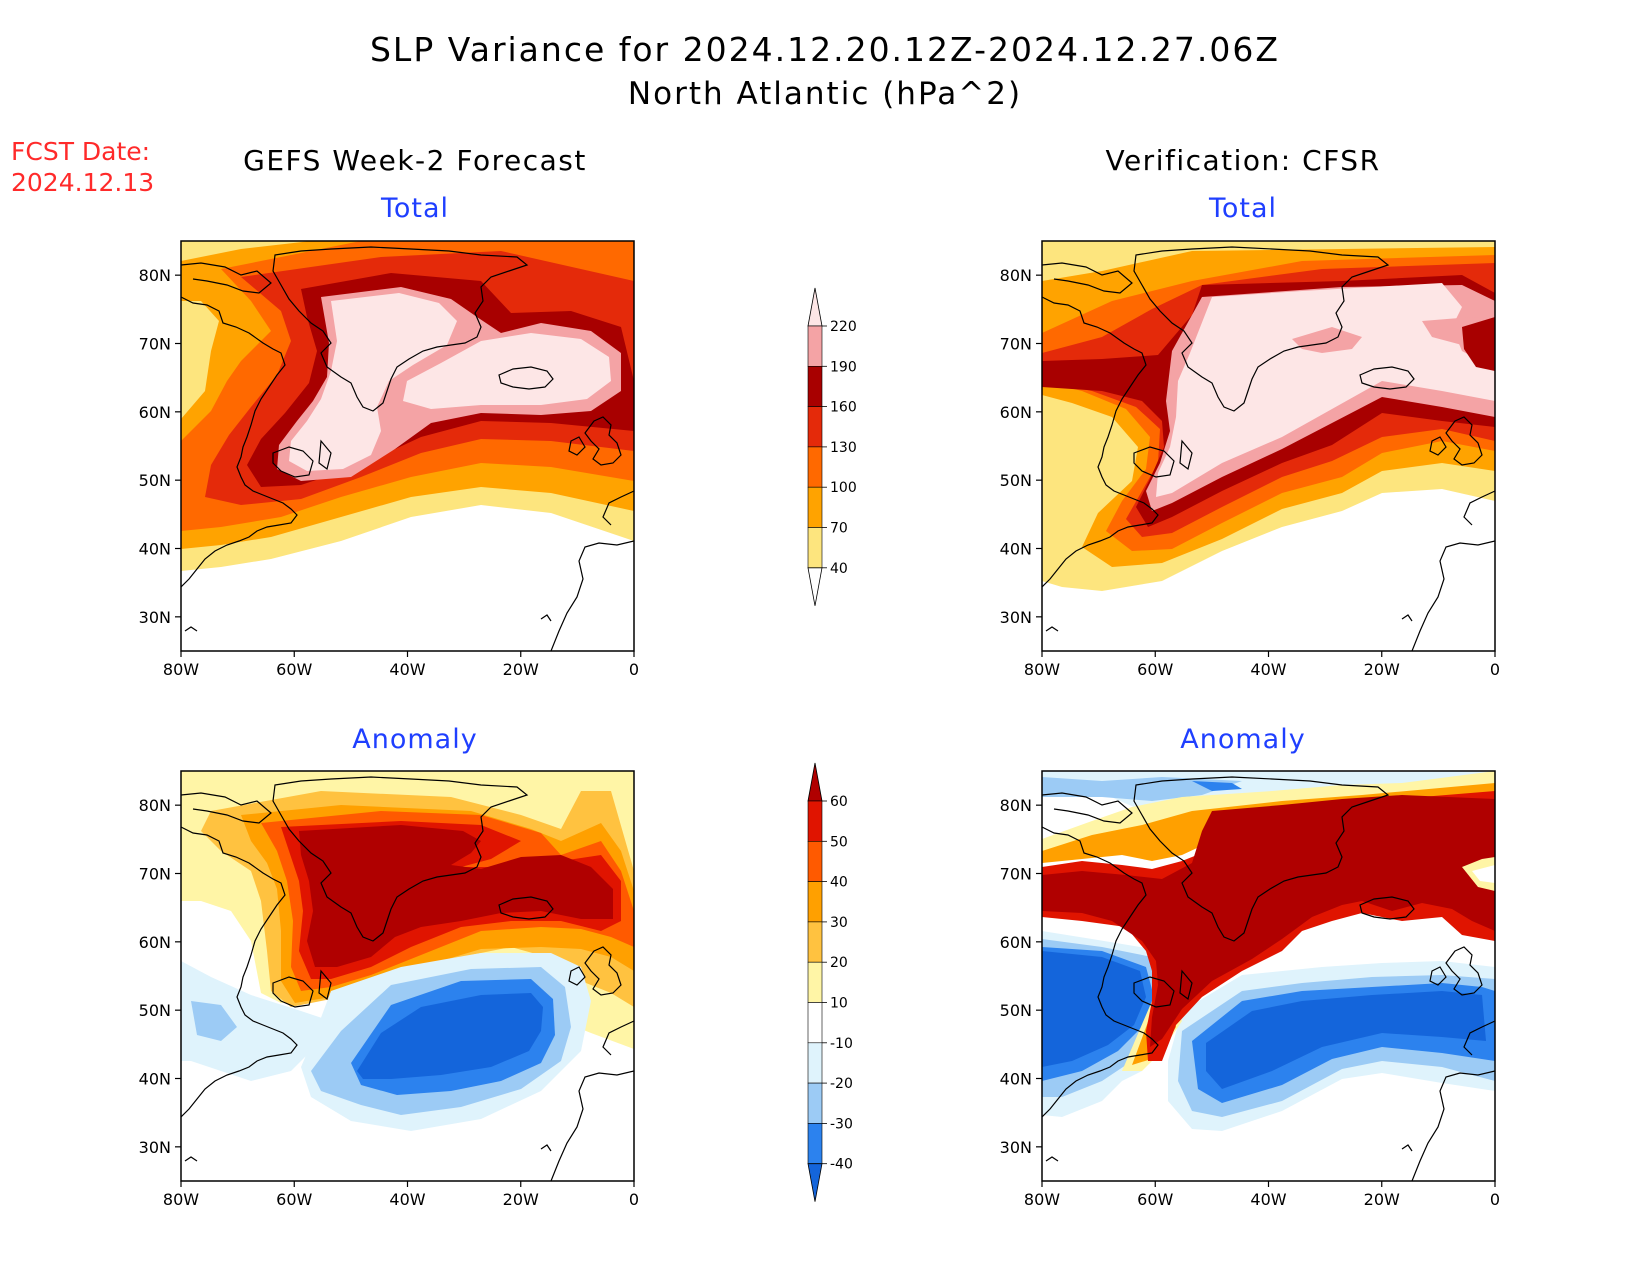 The height and width of the screenshot is (1275, 1650). Describe the element at coordinates (1268, 976) in the screenshot. I see `map-panel-verification-anomaly` at that location.